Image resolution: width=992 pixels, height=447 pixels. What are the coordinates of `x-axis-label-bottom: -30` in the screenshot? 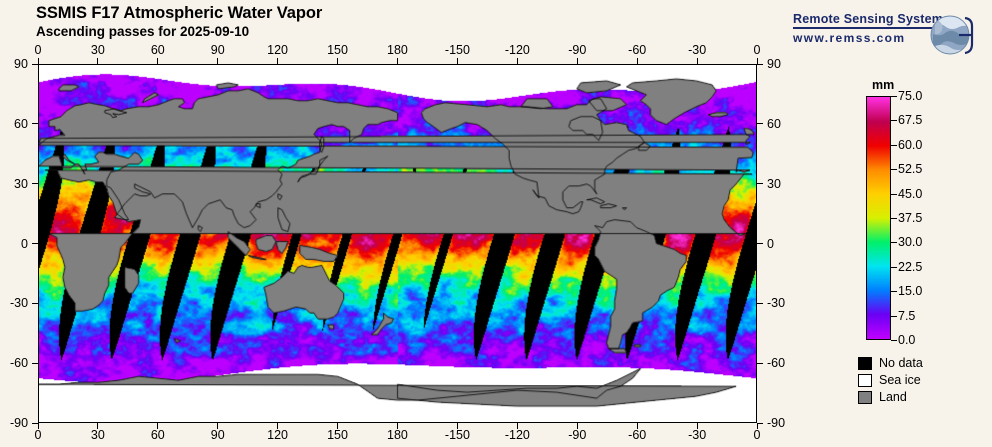 It's located at (697, 435).